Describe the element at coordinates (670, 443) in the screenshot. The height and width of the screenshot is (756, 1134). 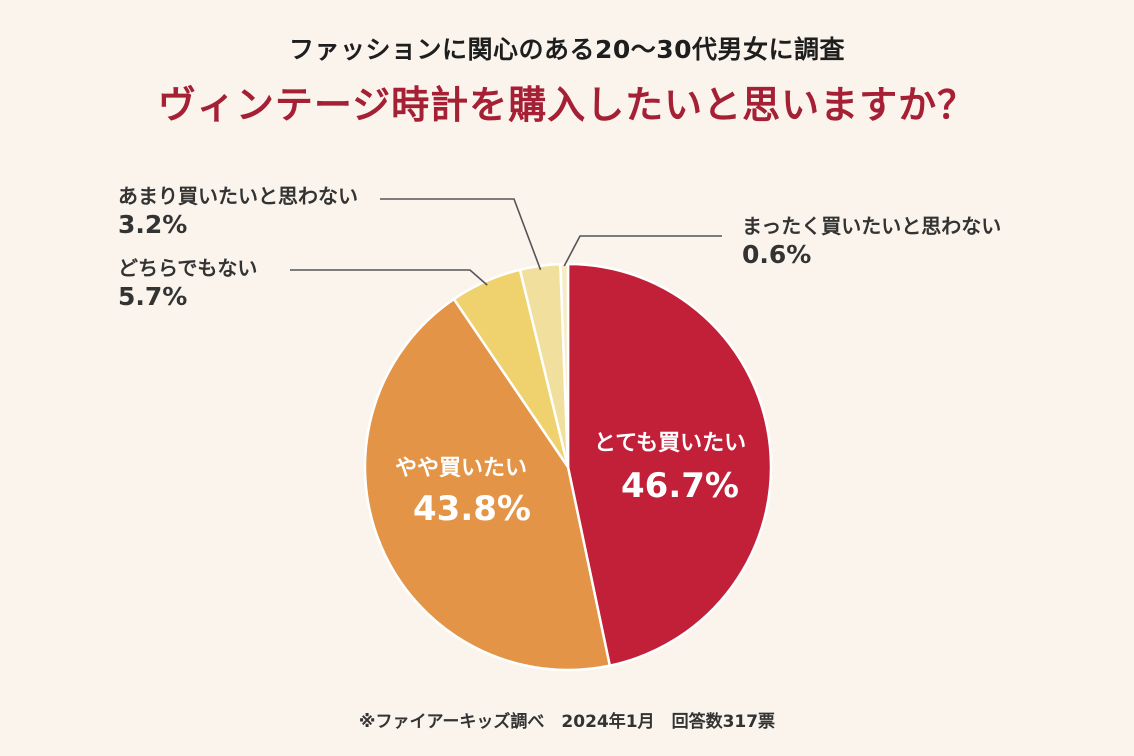
I see `slice-label-very-much: とても買いたい` at that location.